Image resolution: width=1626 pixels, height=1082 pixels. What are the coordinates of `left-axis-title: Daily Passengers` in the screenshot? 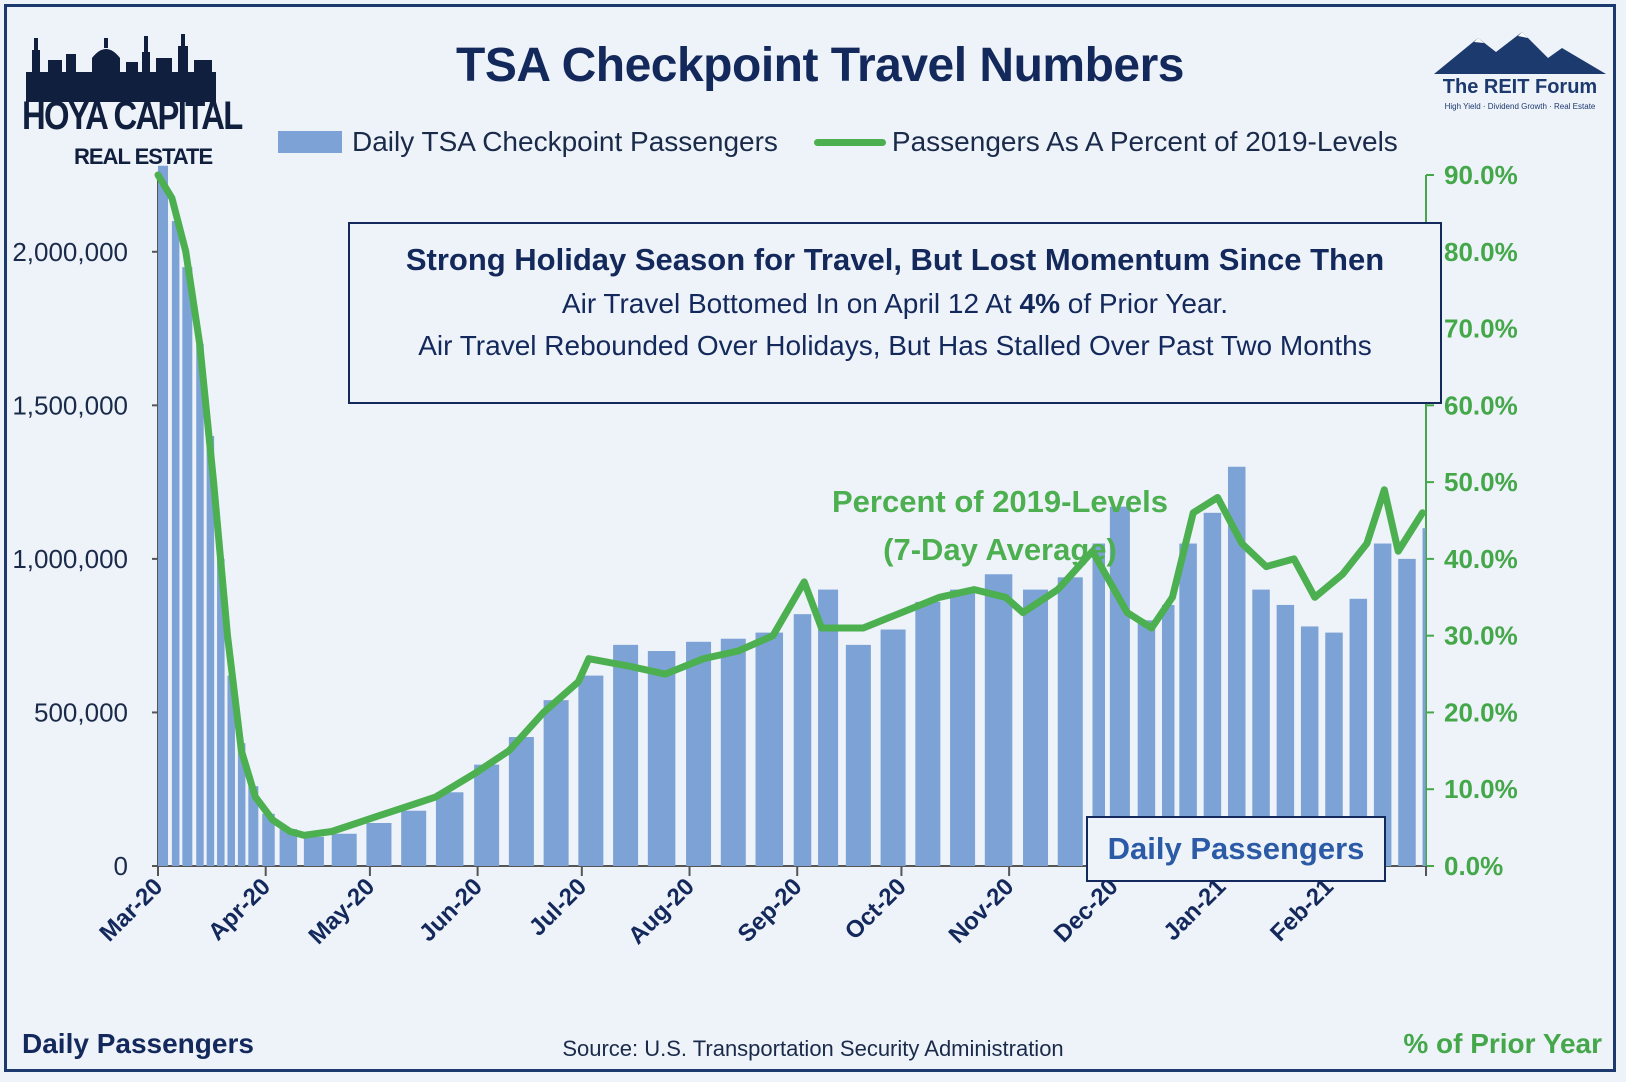 It's located at (138, 1043).